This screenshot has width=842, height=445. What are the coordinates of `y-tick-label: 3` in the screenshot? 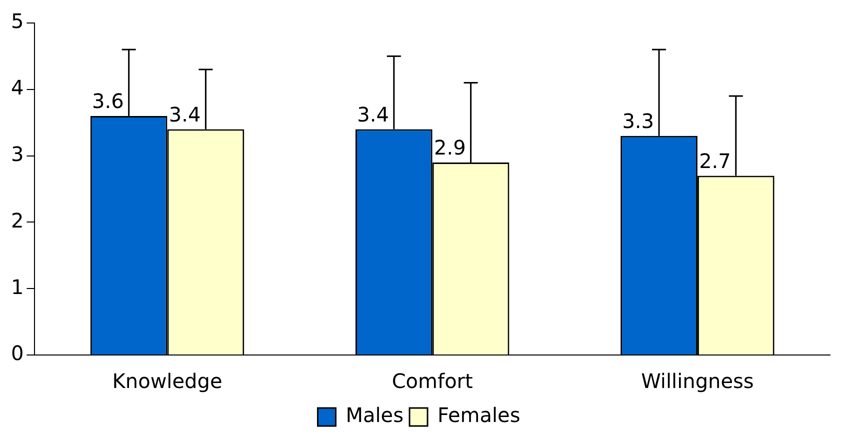 It's located at (17, 154).